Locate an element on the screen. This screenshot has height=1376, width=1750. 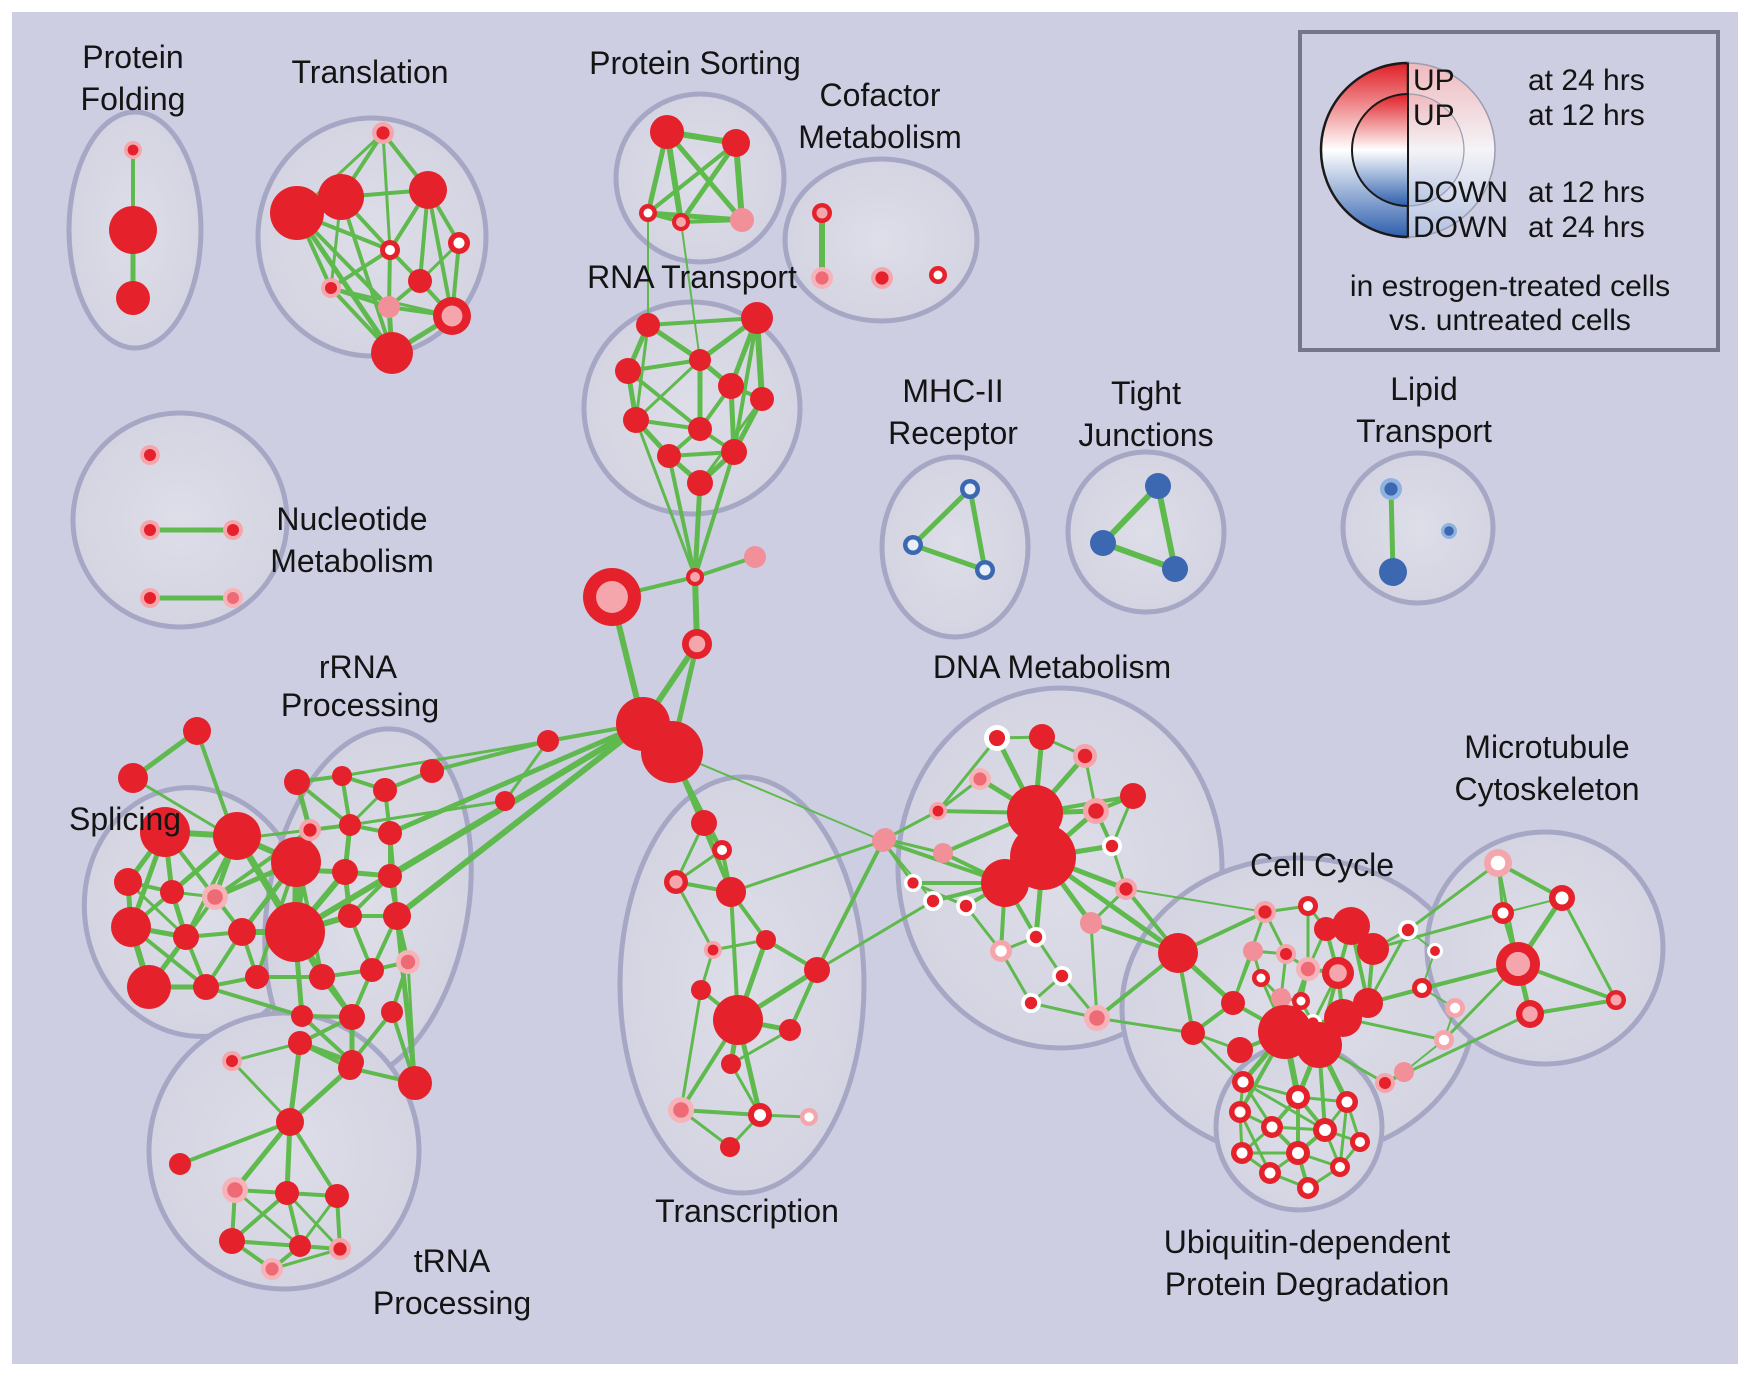
mhc-node-0-core is located at coordinates (970, 489).